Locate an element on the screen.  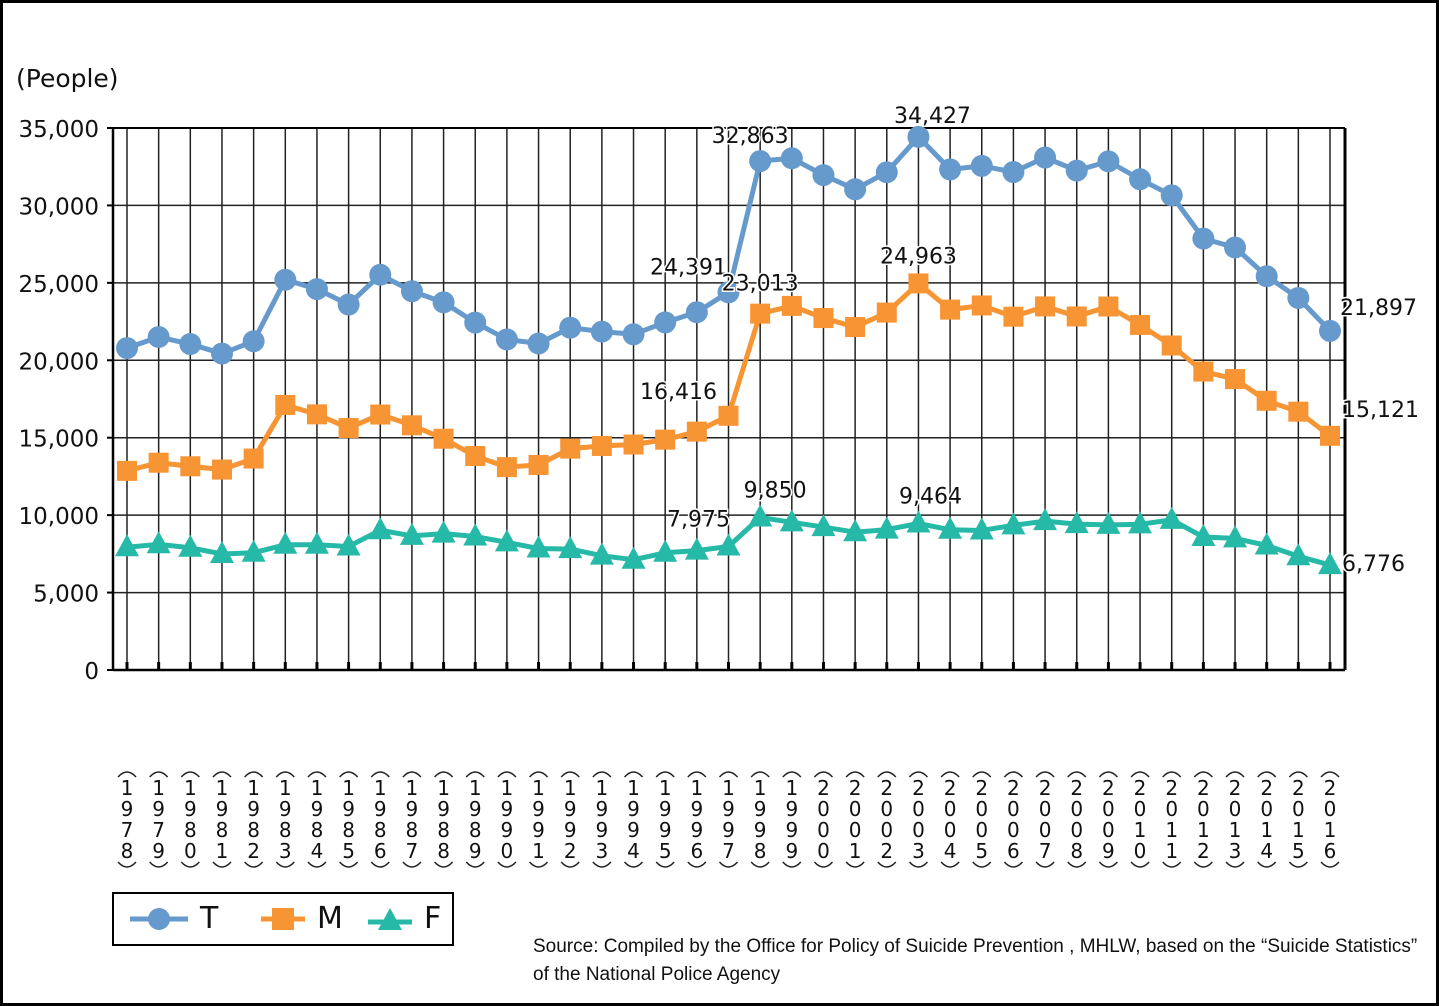
y-tick-label: 15,000 is located at coordinates (59, 440).